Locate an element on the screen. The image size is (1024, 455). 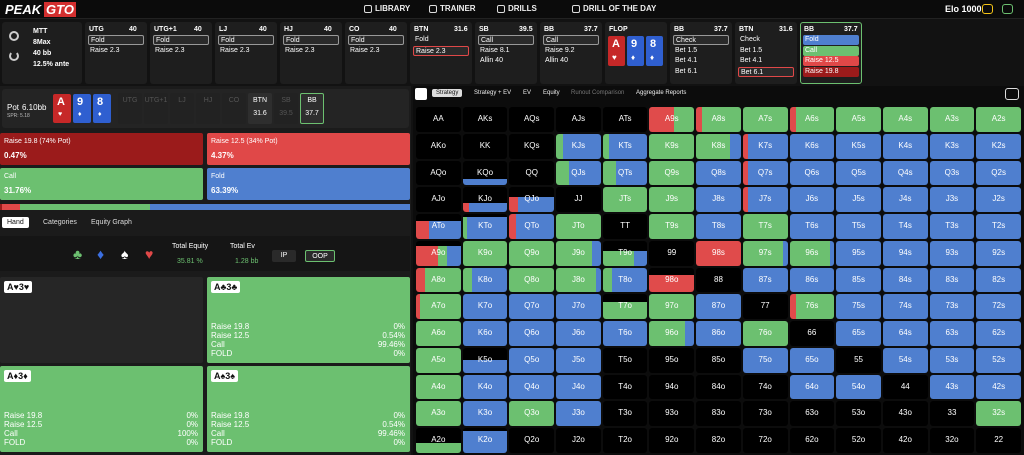
hand-cell: A9o is located at coordinates (438, 253).